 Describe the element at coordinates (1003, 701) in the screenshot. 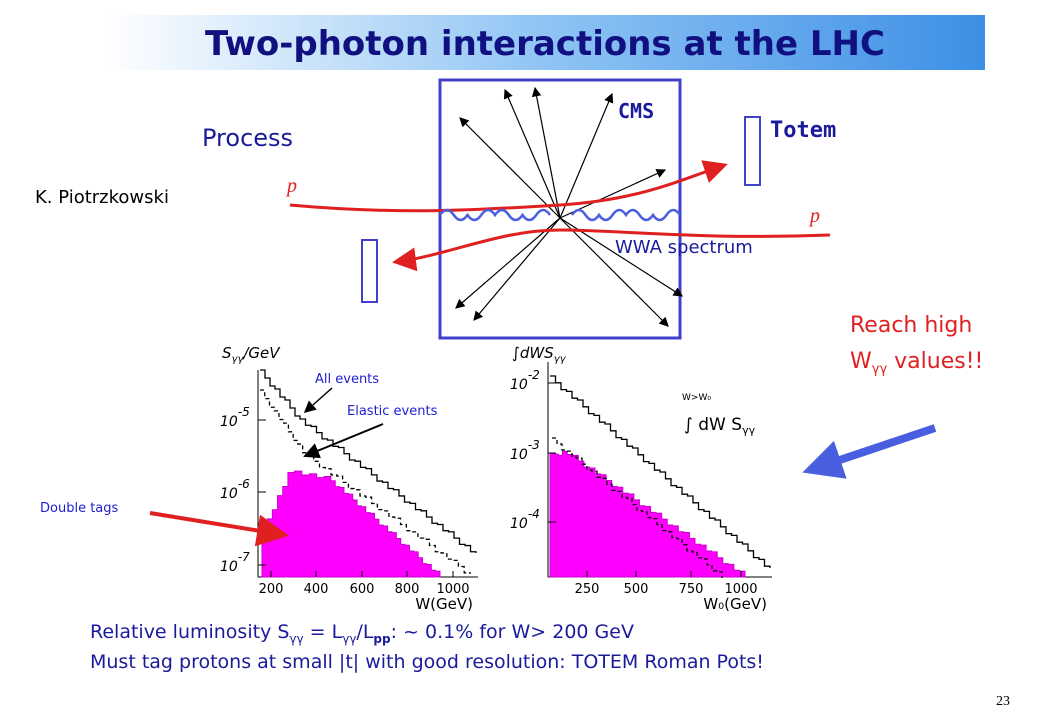

I see `page-number: 23` at that location.